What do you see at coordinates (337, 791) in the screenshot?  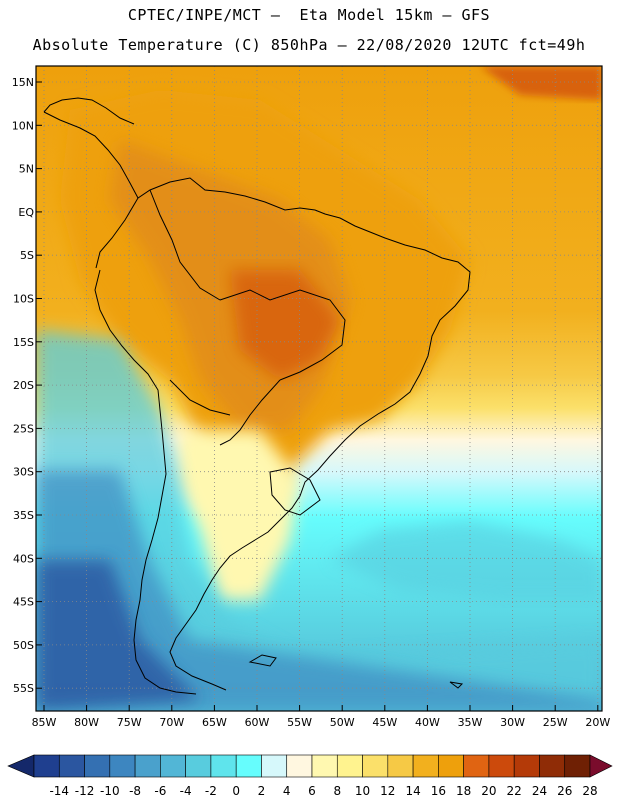 I see `colorbar-tick: 8` at bounding box center [337, 791].